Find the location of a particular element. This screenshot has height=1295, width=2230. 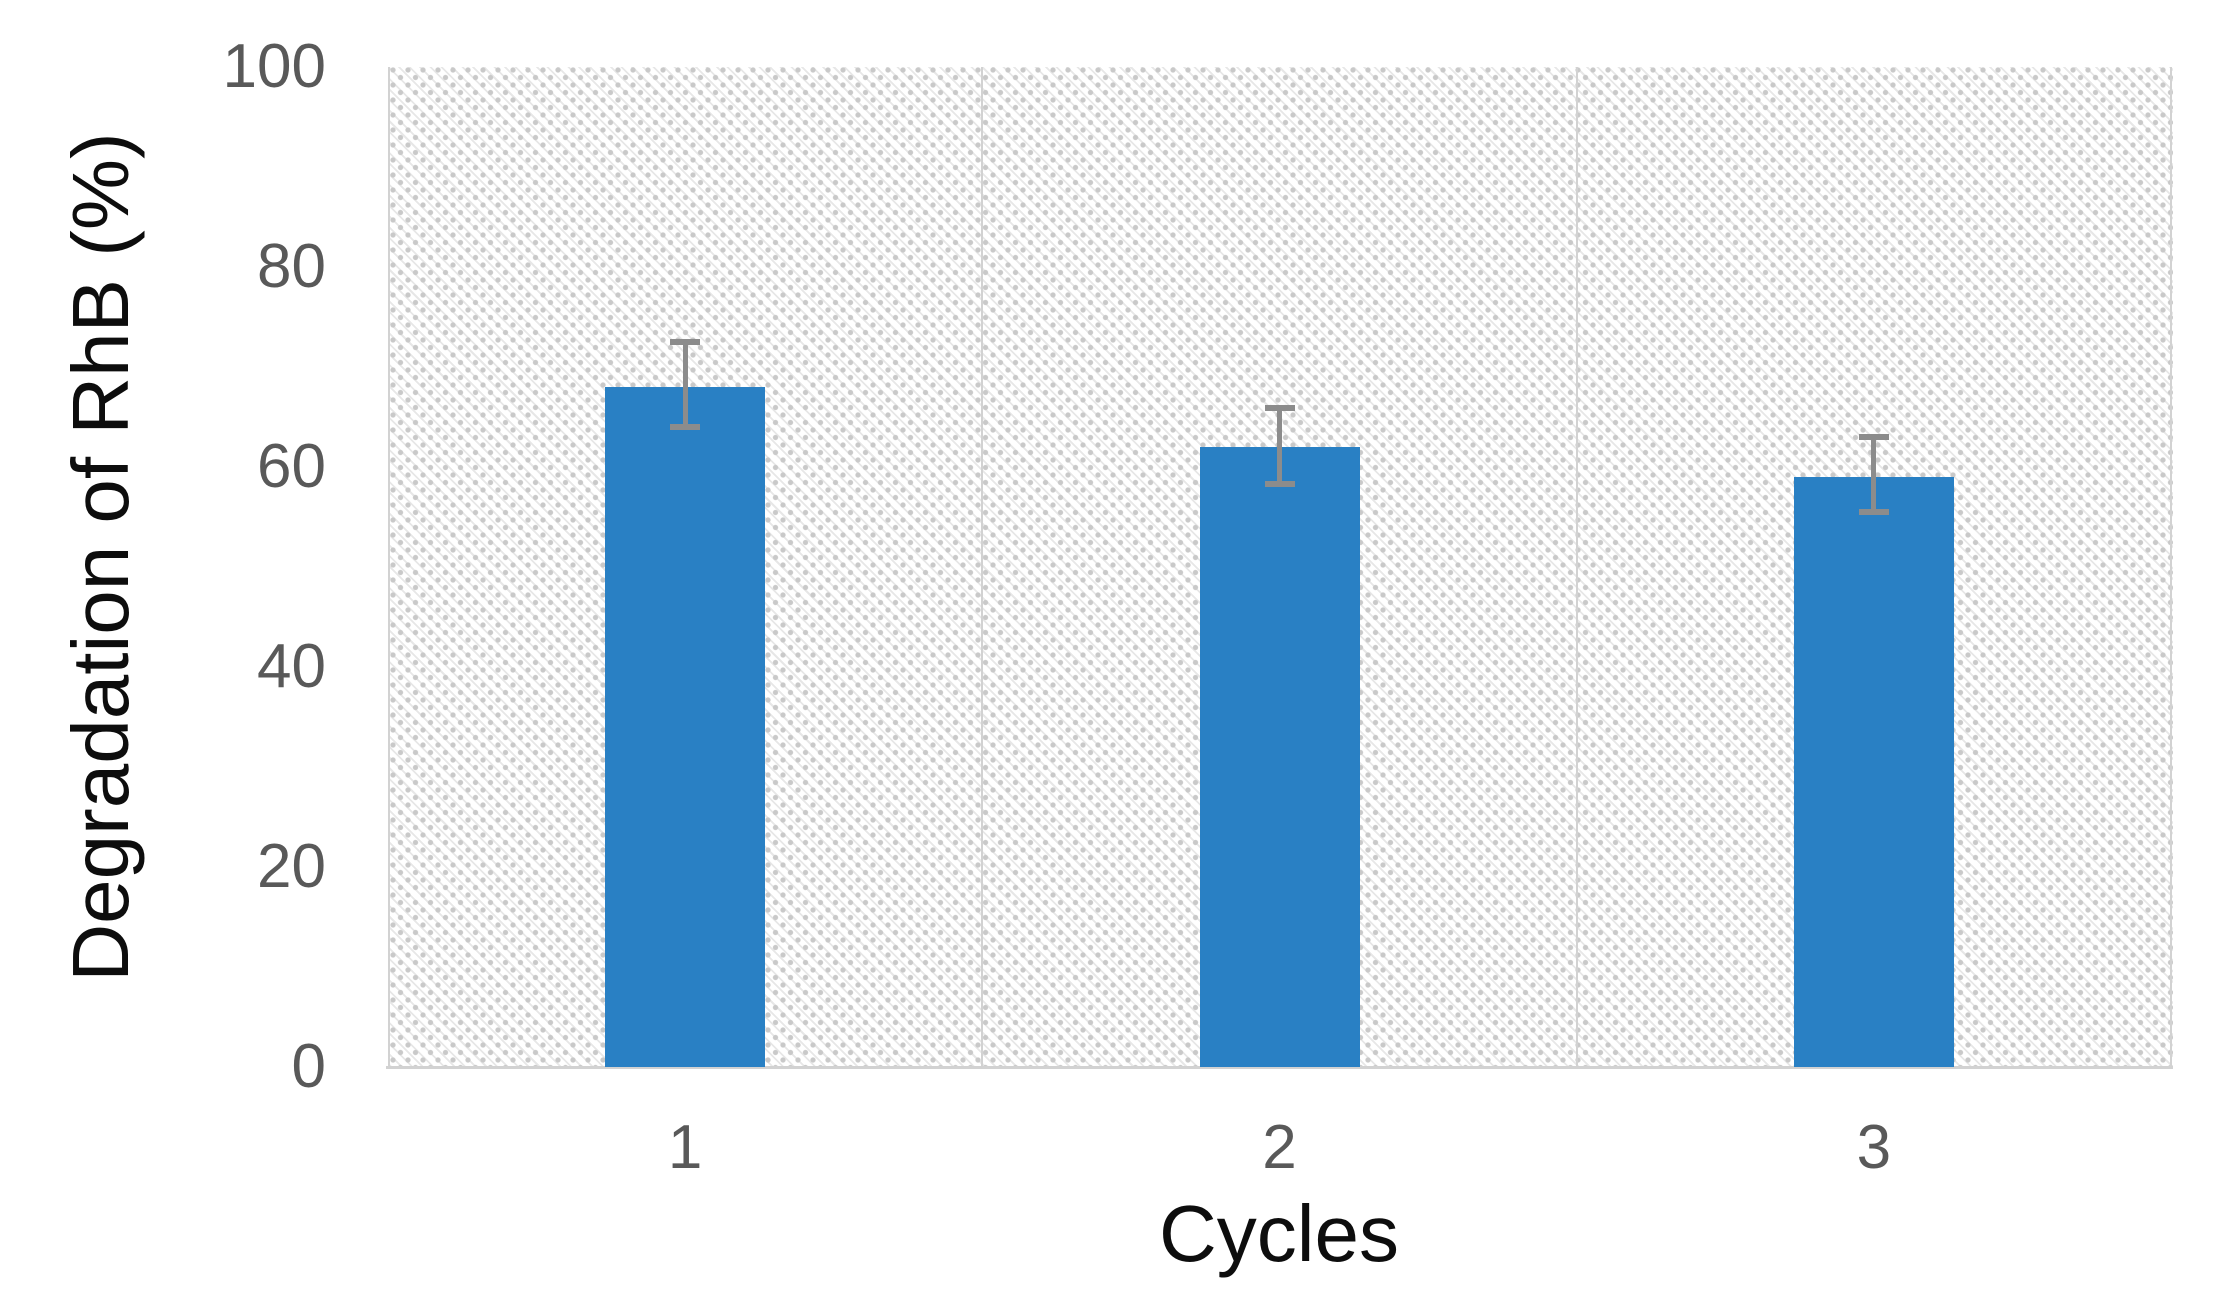

y-tick-label: 20 is located at coordinates (291, 866).